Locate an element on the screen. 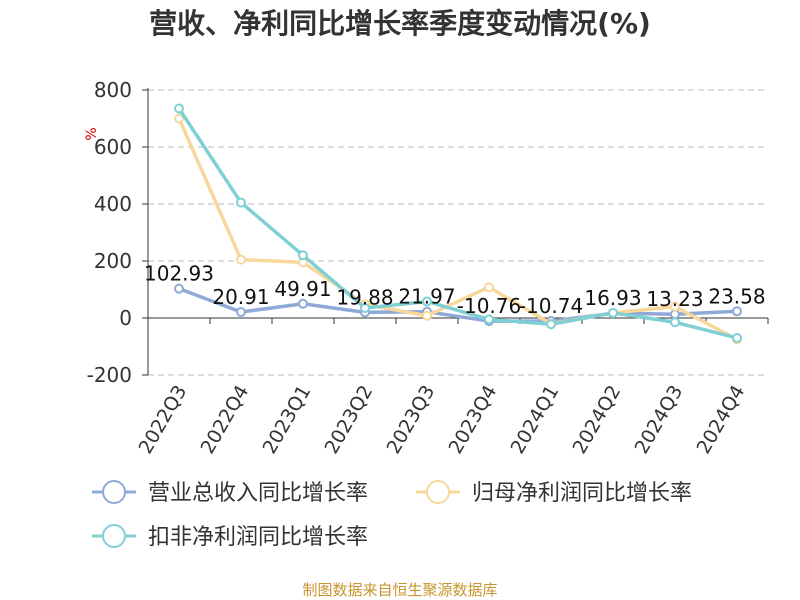 This screenshot has height=600, width=800. y-tick-label: -200 is located at coordinates (109, 375).